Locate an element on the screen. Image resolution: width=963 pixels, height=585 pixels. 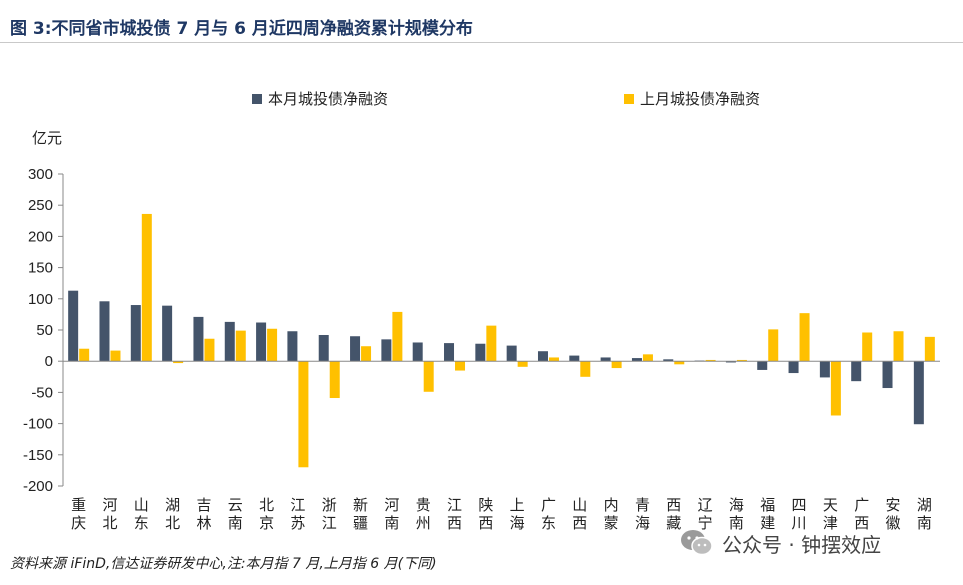
x-tick-label: 福建 is located at coordinates (767, 514).